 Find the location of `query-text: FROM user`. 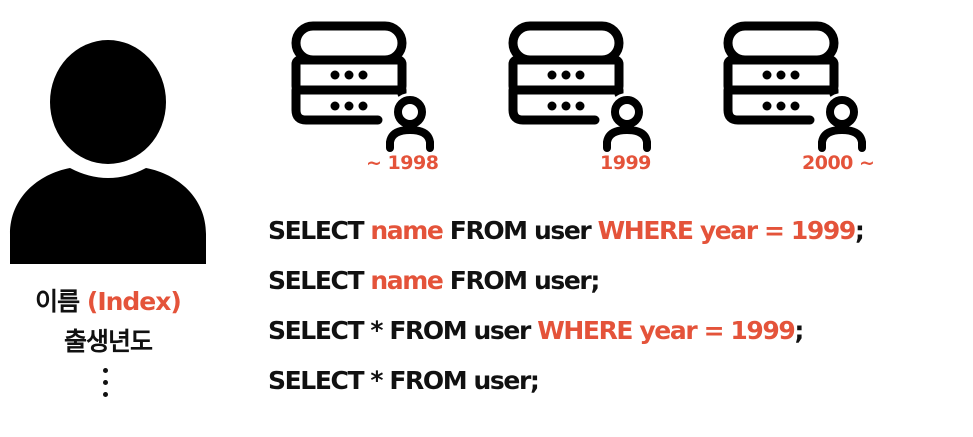

query-text: FROM user is located at coordinates (520, 230).